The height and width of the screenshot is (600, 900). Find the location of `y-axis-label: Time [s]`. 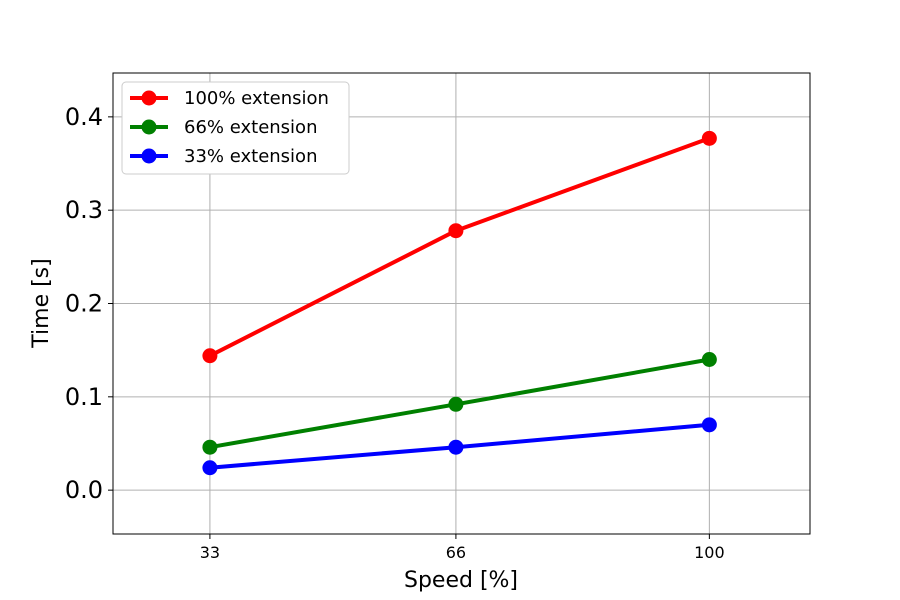

y-axis-label: Time [s] is located at coordinates (41, 303).